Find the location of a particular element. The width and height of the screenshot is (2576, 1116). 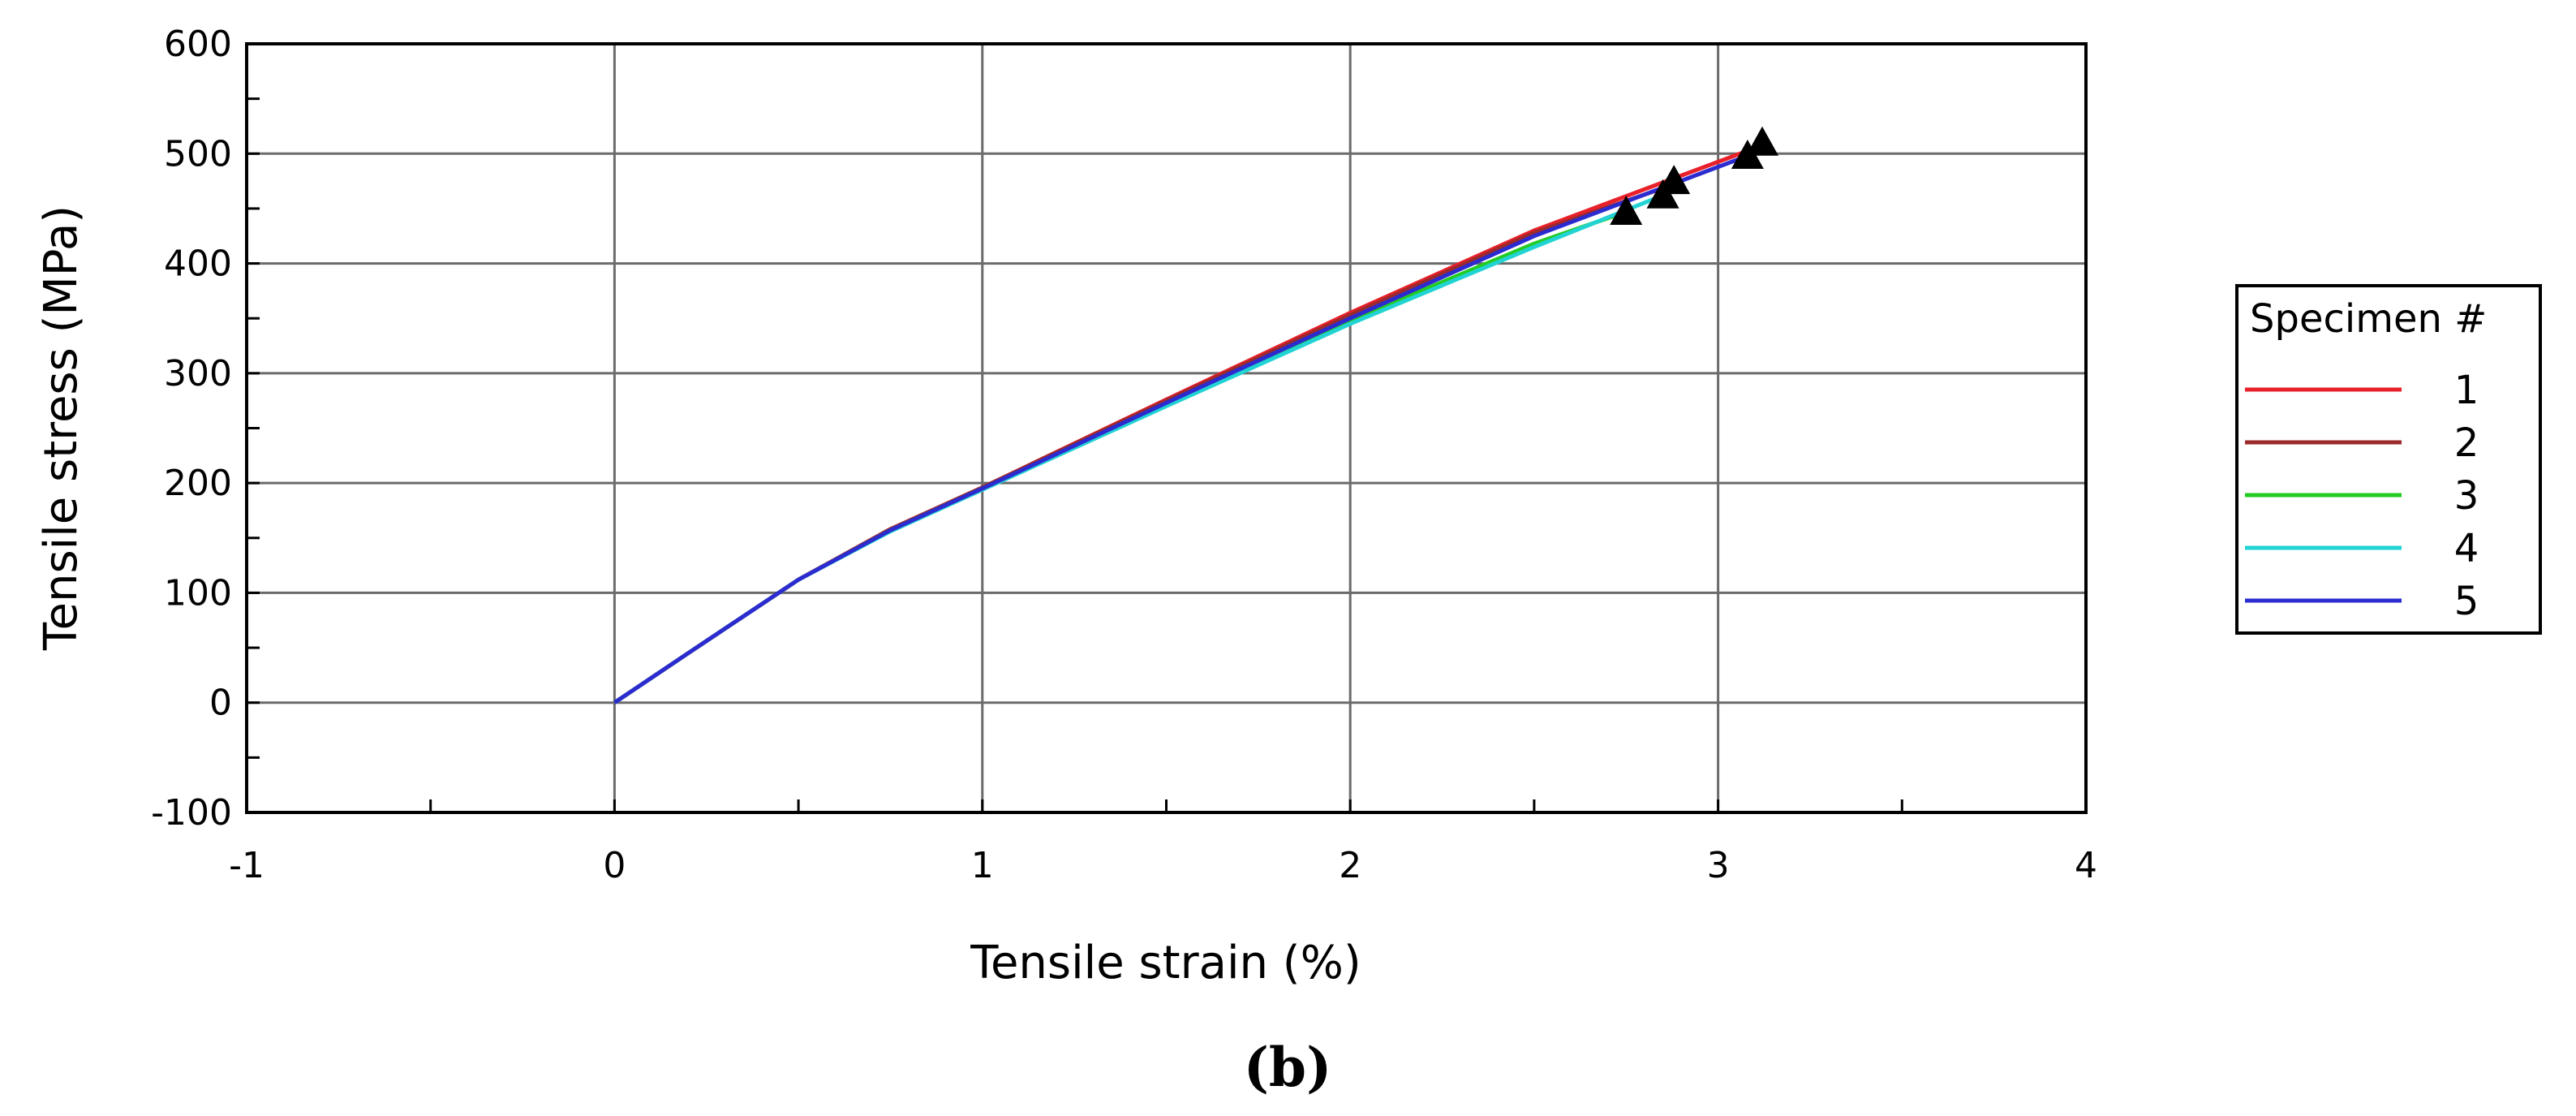

failure-markers is located at coordinates (1694, 175).